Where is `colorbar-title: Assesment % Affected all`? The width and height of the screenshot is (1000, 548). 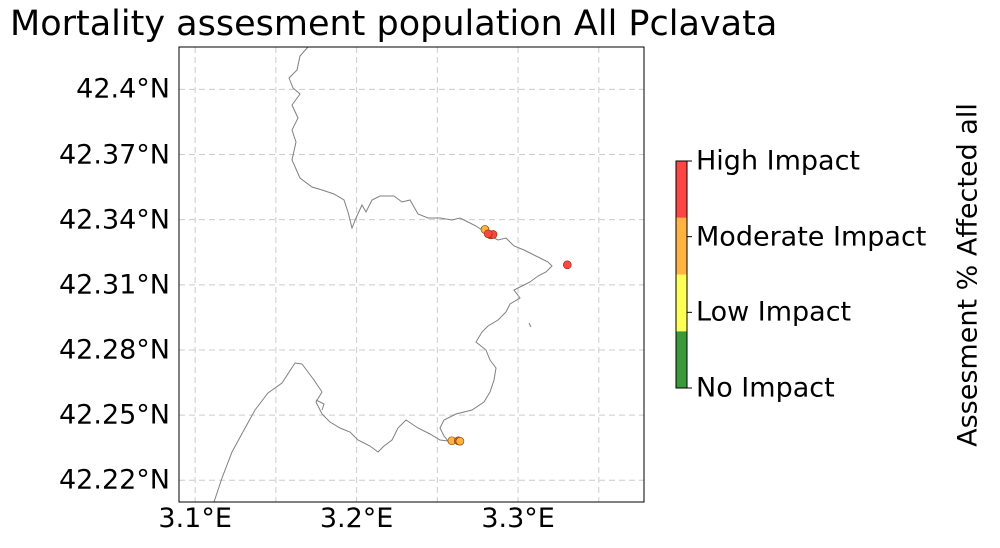
colorbar-title: Assesment % Affected all is located at coordinates (968, 275).